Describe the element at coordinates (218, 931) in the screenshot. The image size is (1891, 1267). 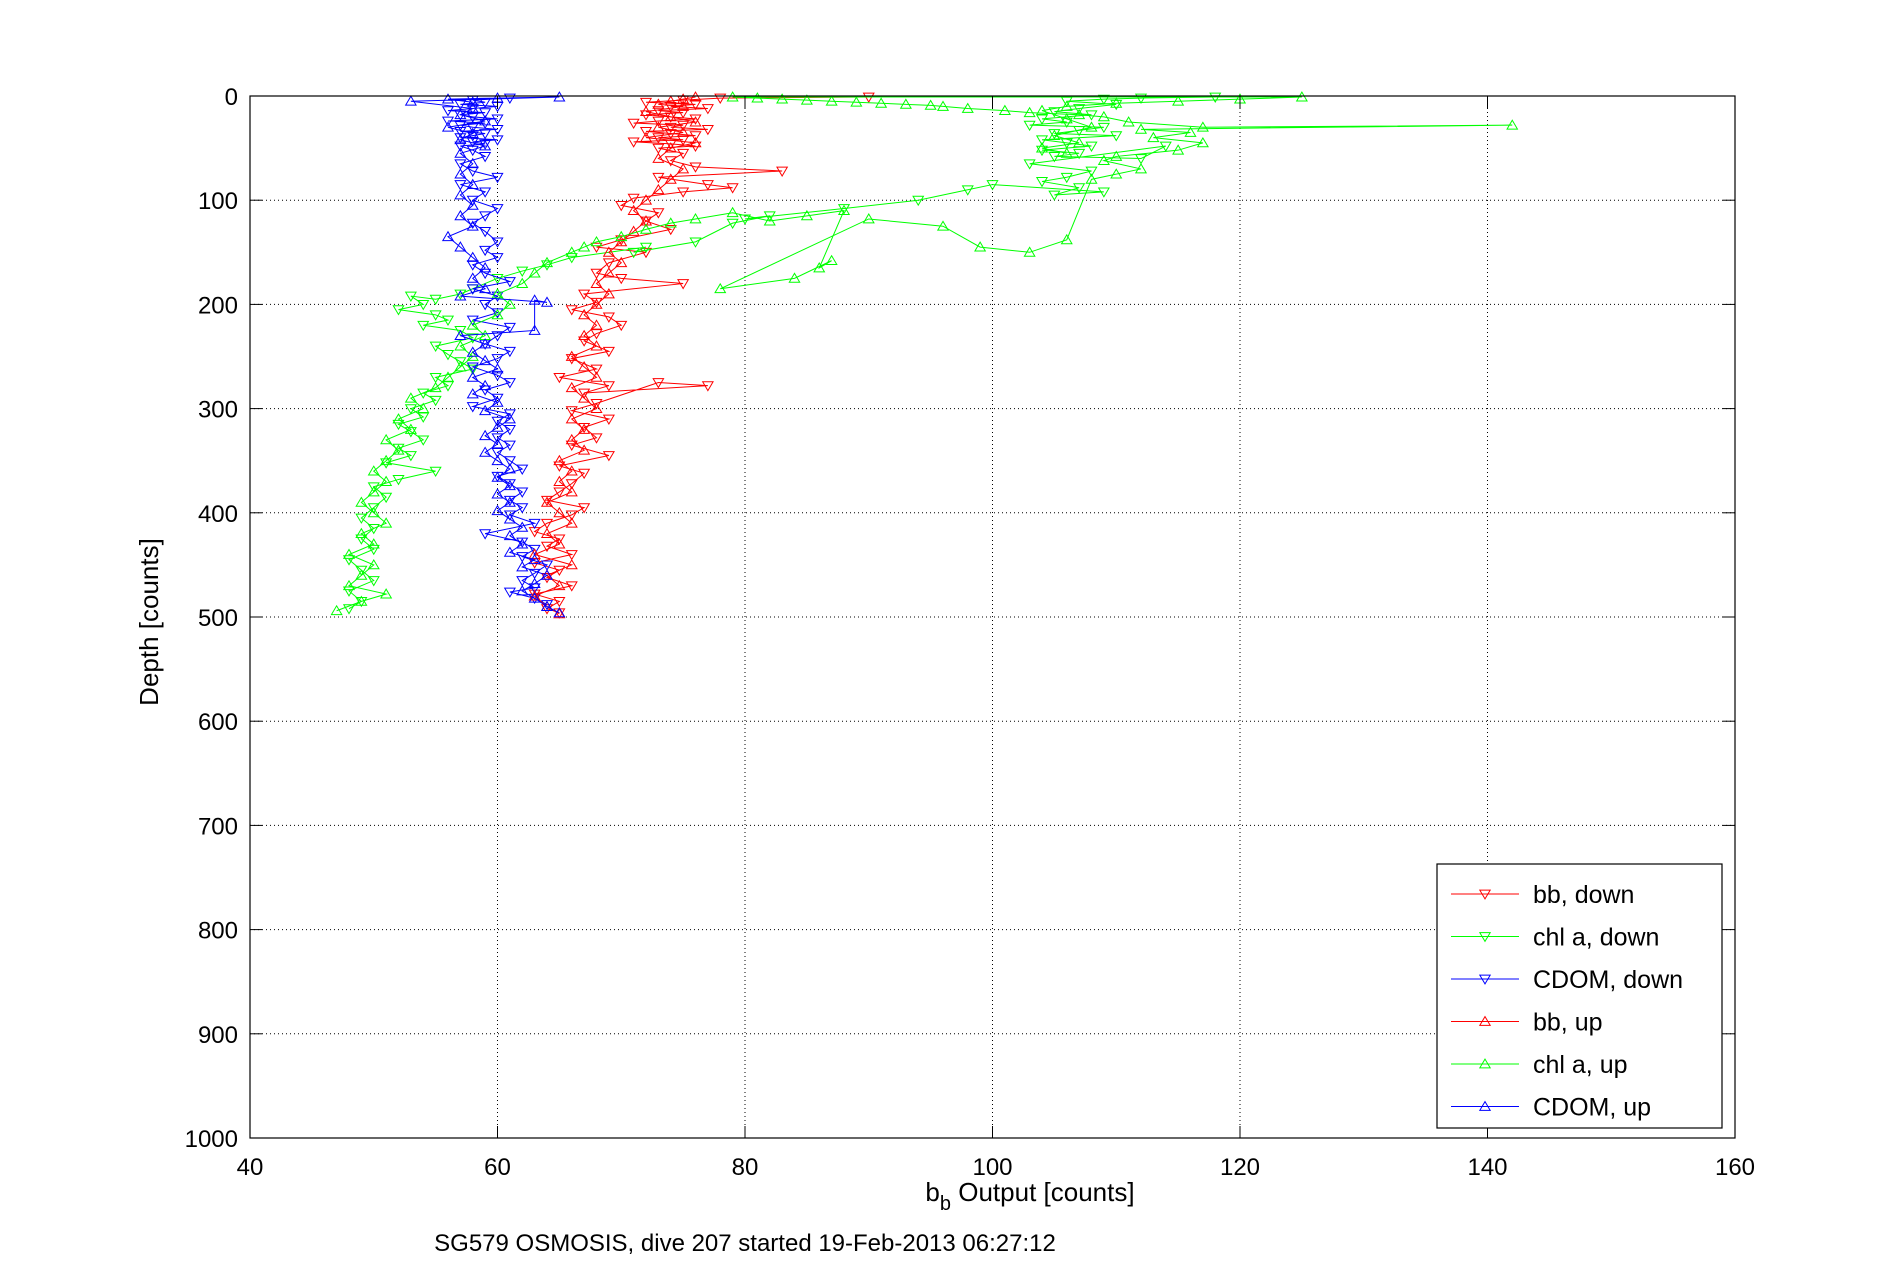
I see `y-tick-label: 800` at that location.